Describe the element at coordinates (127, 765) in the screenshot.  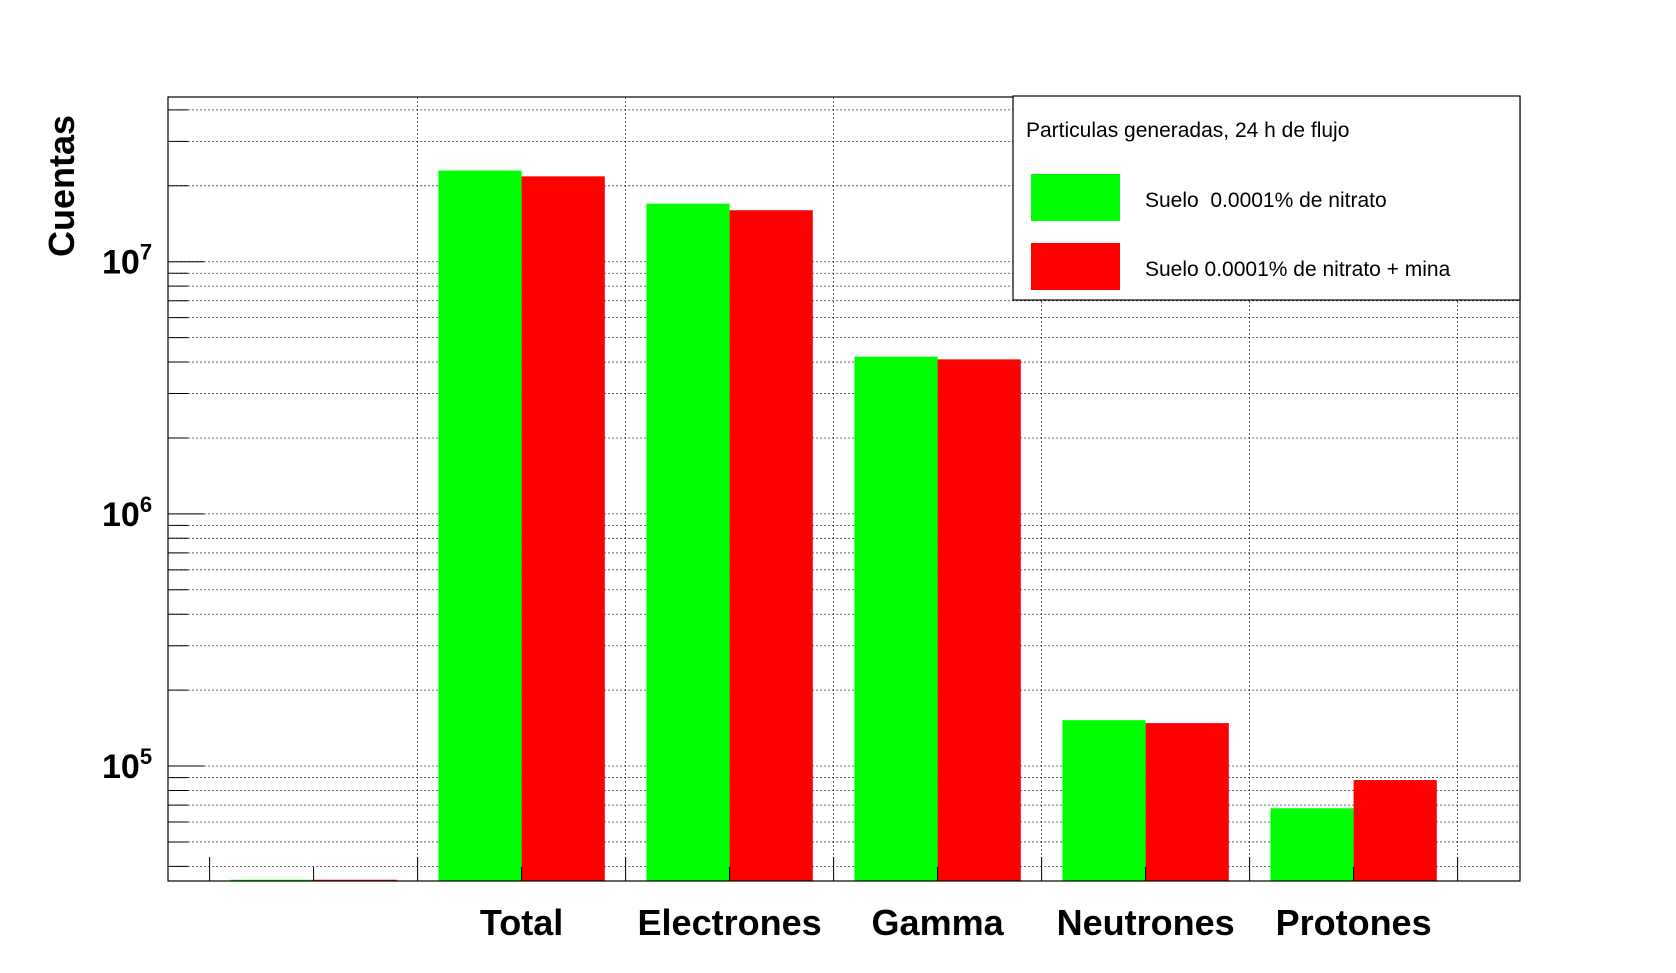
I see `y-tick-label: 10⁵` at that location.